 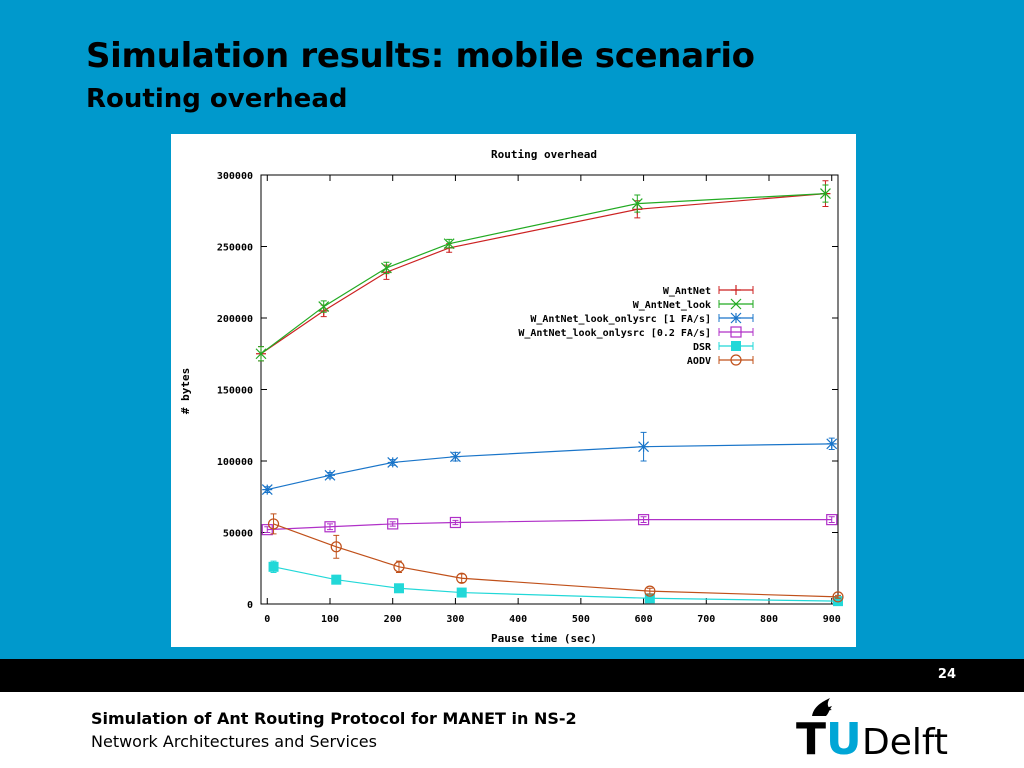 I want to click on tu-delft-logo: T U Delft, so click(x=872, y=731).